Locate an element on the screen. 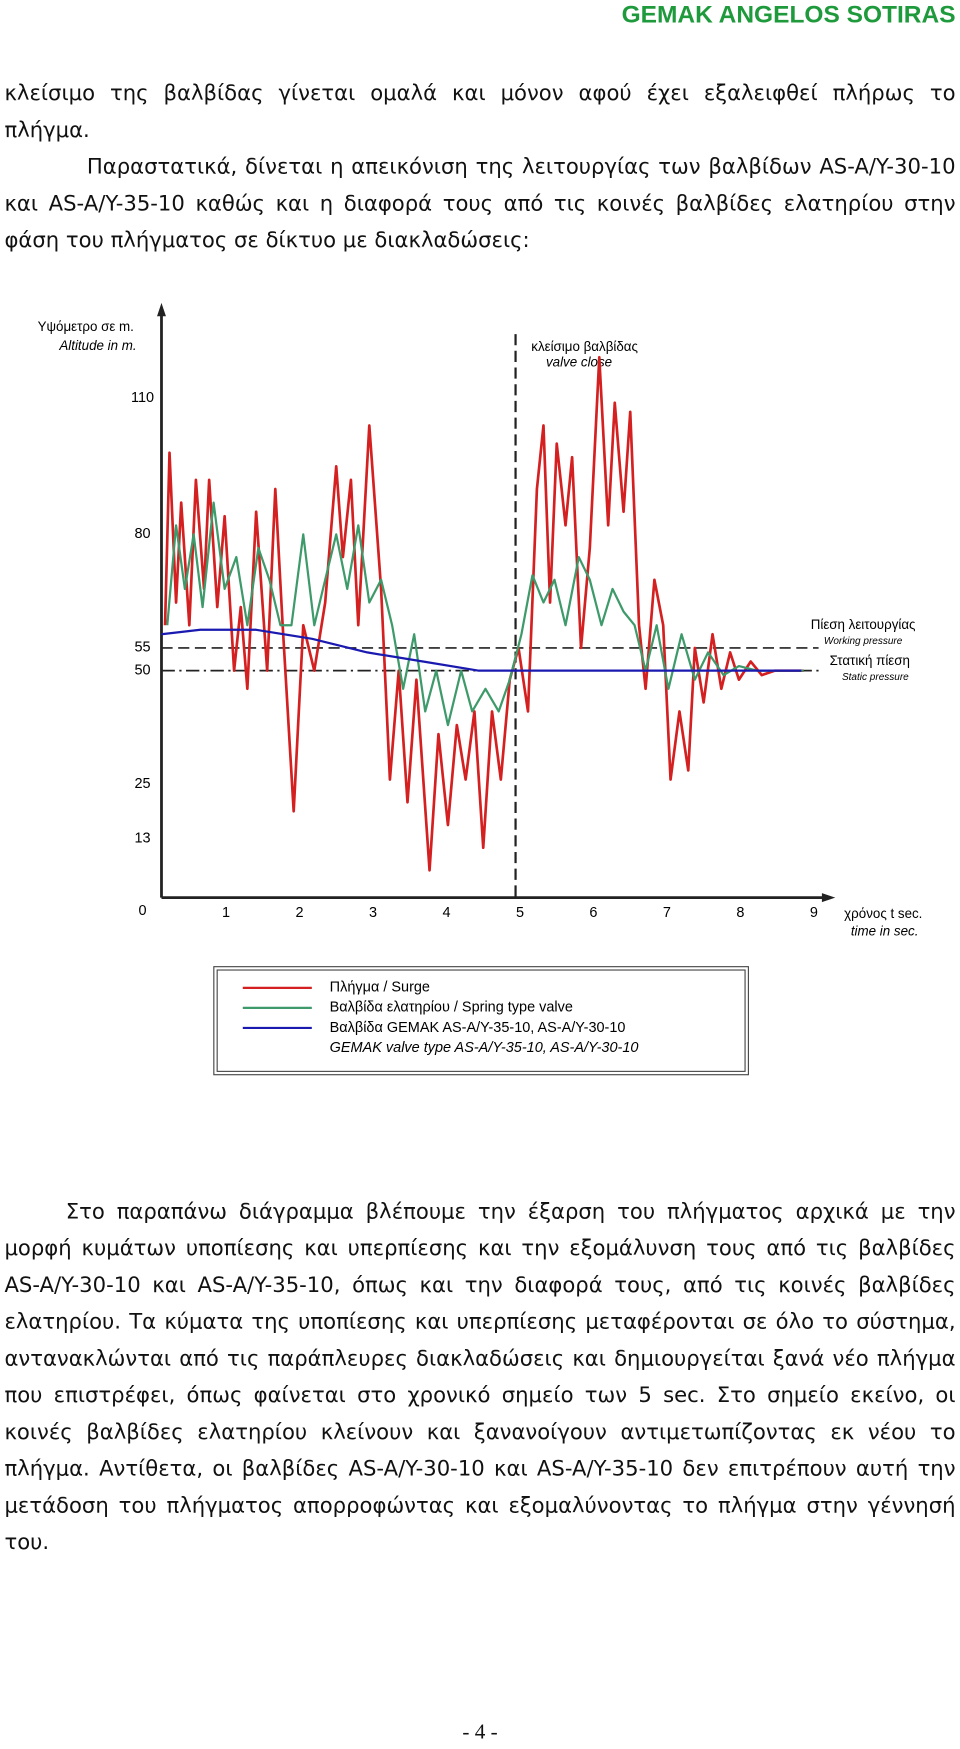 The height and width of the screenshot is (1749, 960). x-tick-label: 2 is located at coordinates (300, 913).